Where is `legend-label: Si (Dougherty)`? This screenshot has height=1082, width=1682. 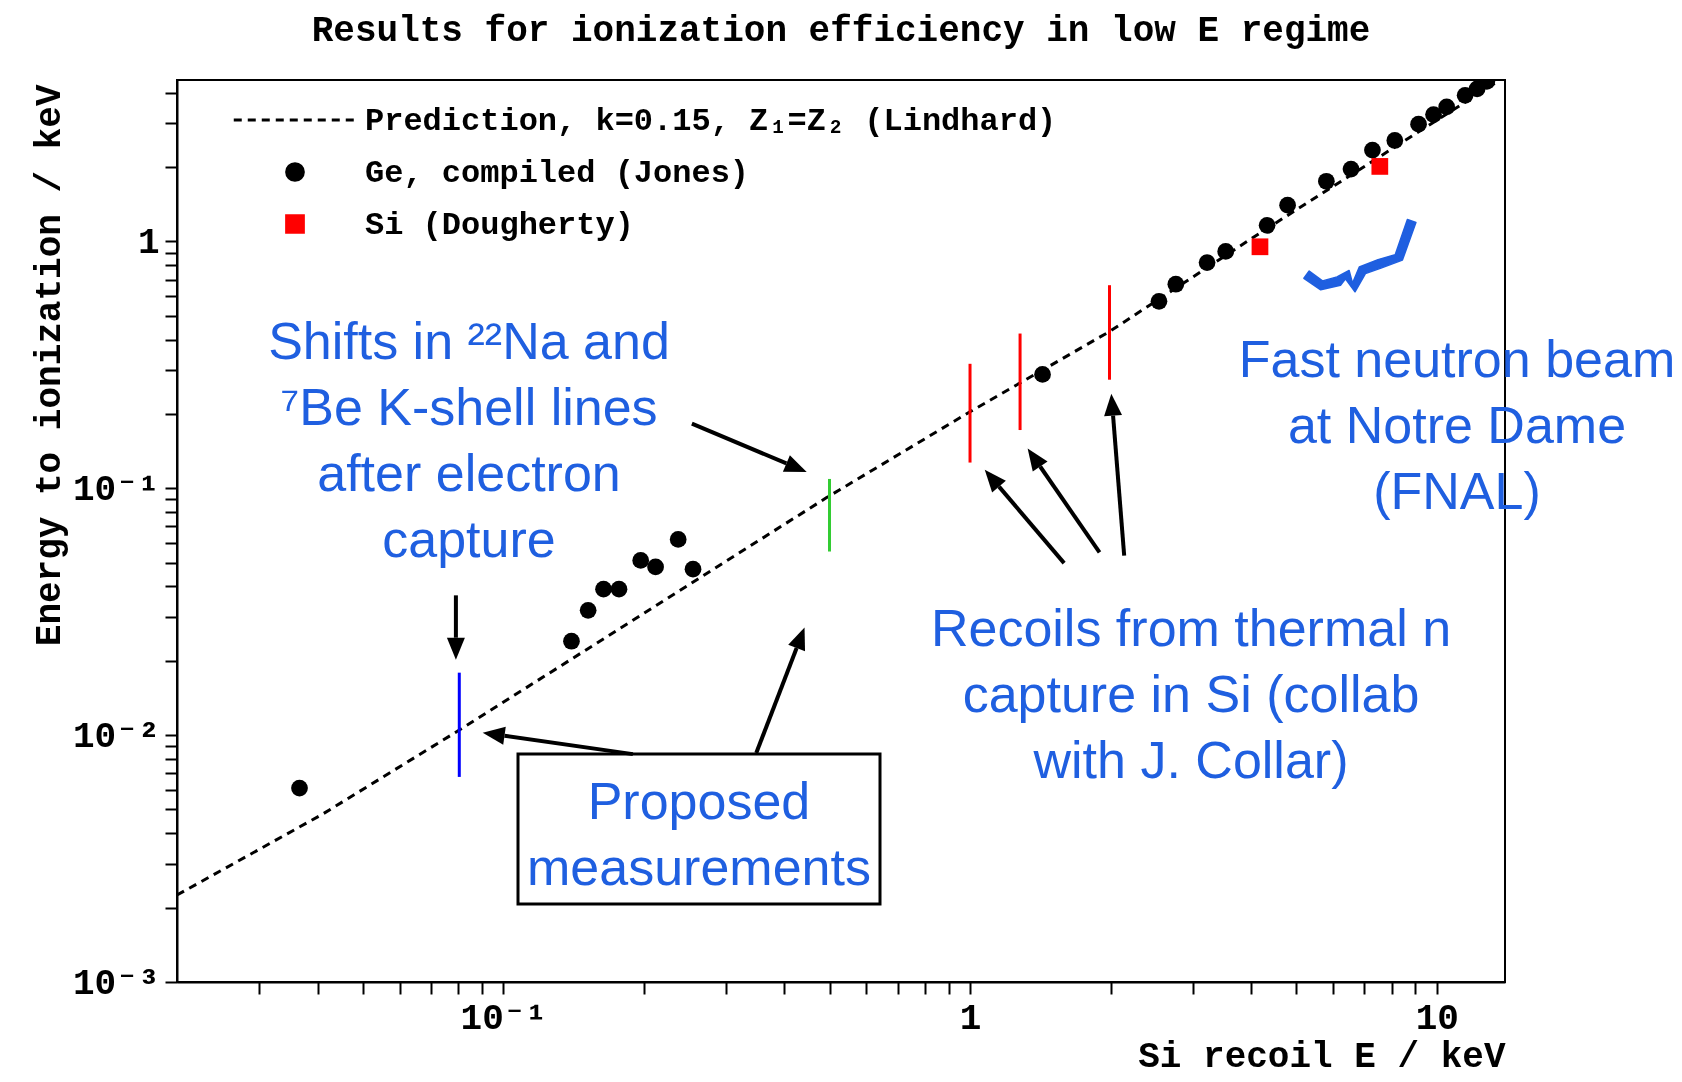 legend-label: Si (Dougherty) is located at coordinates (499, 225).